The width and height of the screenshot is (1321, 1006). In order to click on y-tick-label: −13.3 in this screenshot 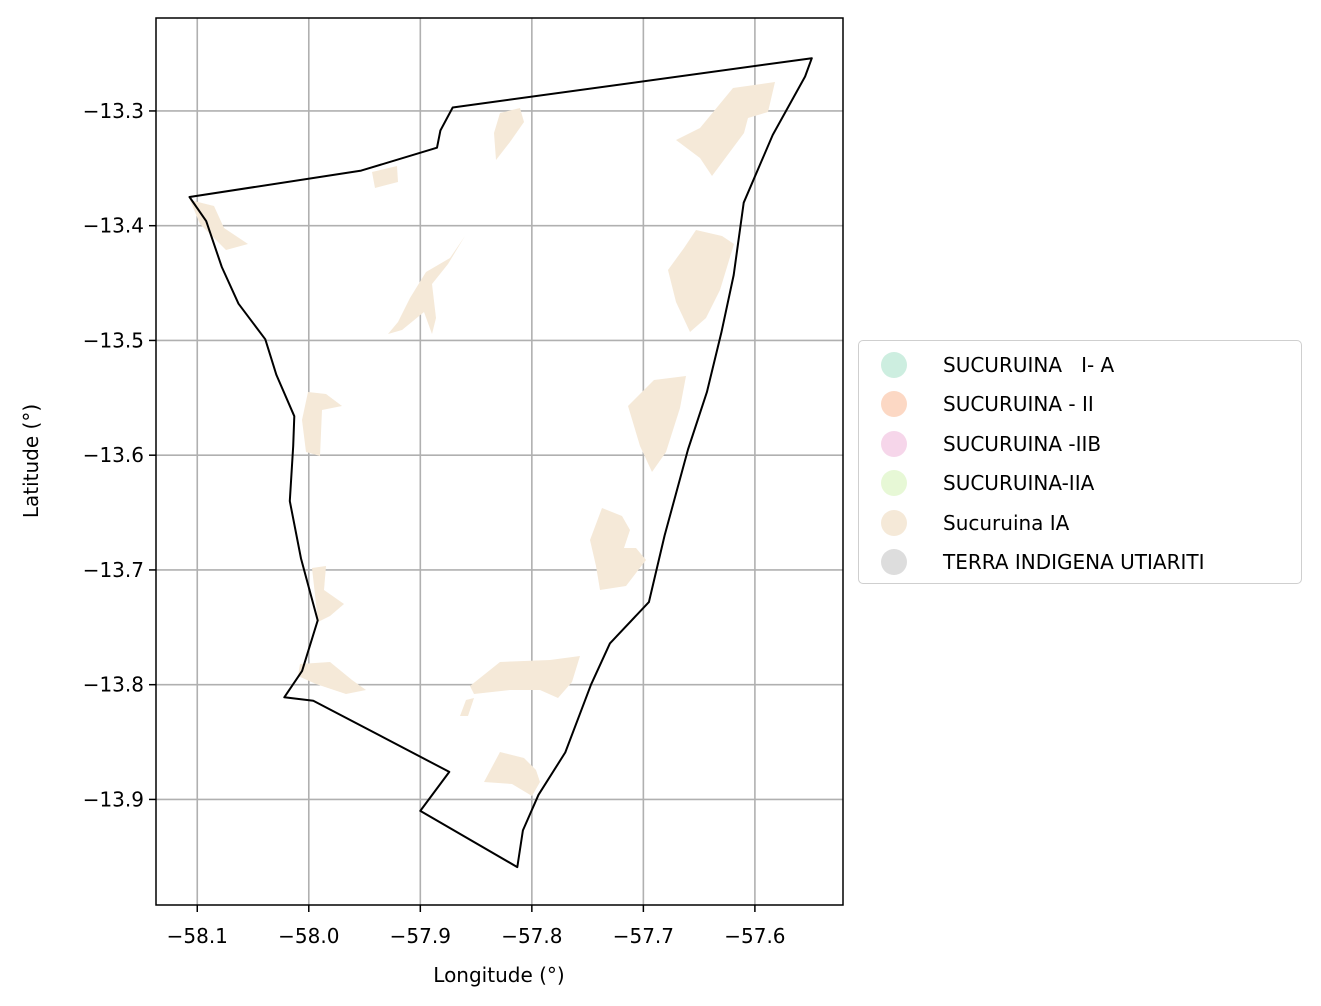, I will do `click(113, 111)`.